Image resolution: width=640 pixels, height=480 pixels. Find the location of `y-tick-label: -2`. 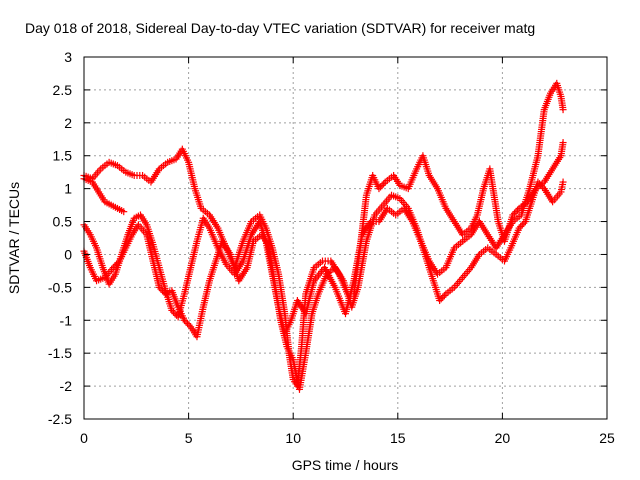

y-tick-label: -2 is located at coordinates (66, 386).